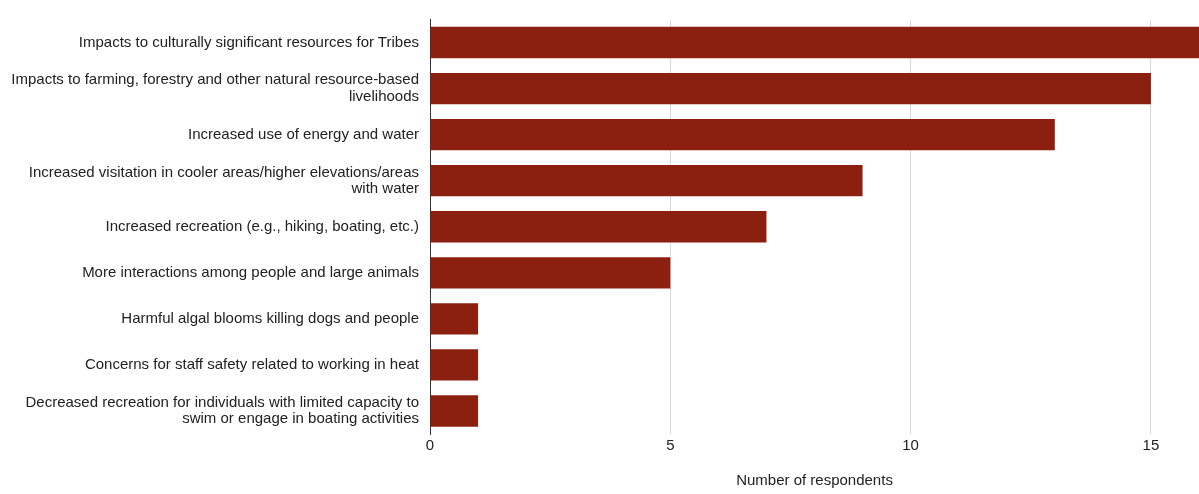  I want to click on y-tick-label: Decreased recreation for individuals with limited capacity to swim or engage in boating activities, so click(222, 409).